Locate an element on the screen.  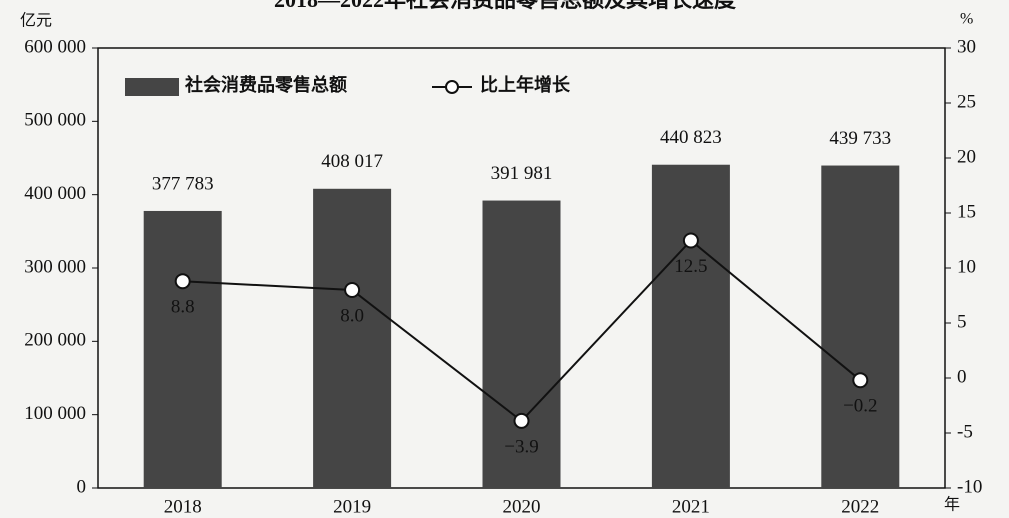
y2-tick-label: 20 is located at coordinates (966, 156).